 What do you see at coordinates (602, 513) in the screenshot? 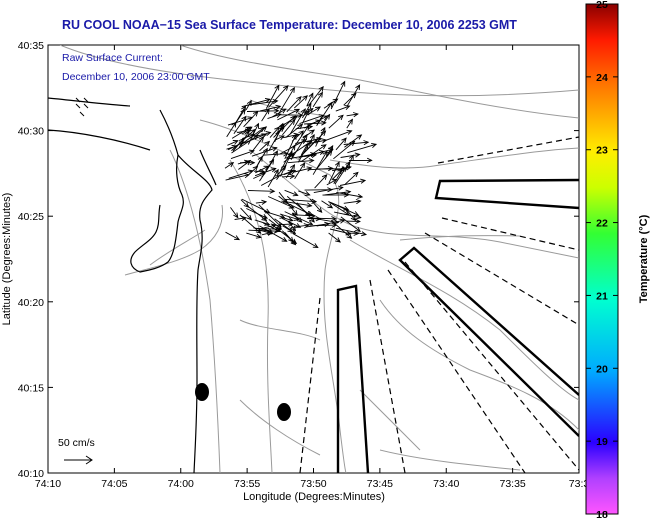
I see `colorbar-tick-label: 18` at bounding box center [602, 513].